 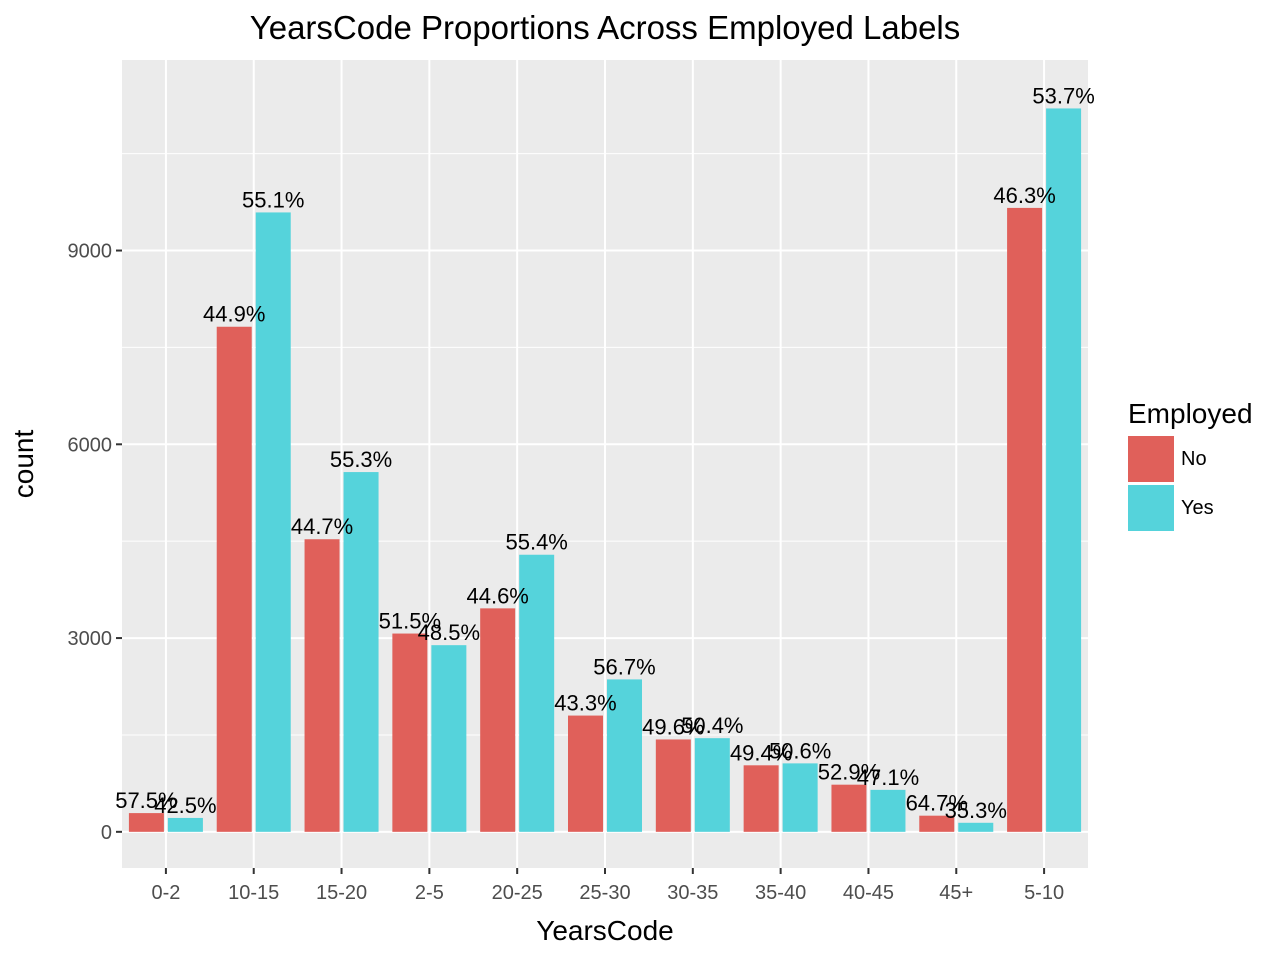 What do you see at coordinates (1151, 459) in the screenshot?
I see `legend-swatch-no` at bounding box center [1151, 459].